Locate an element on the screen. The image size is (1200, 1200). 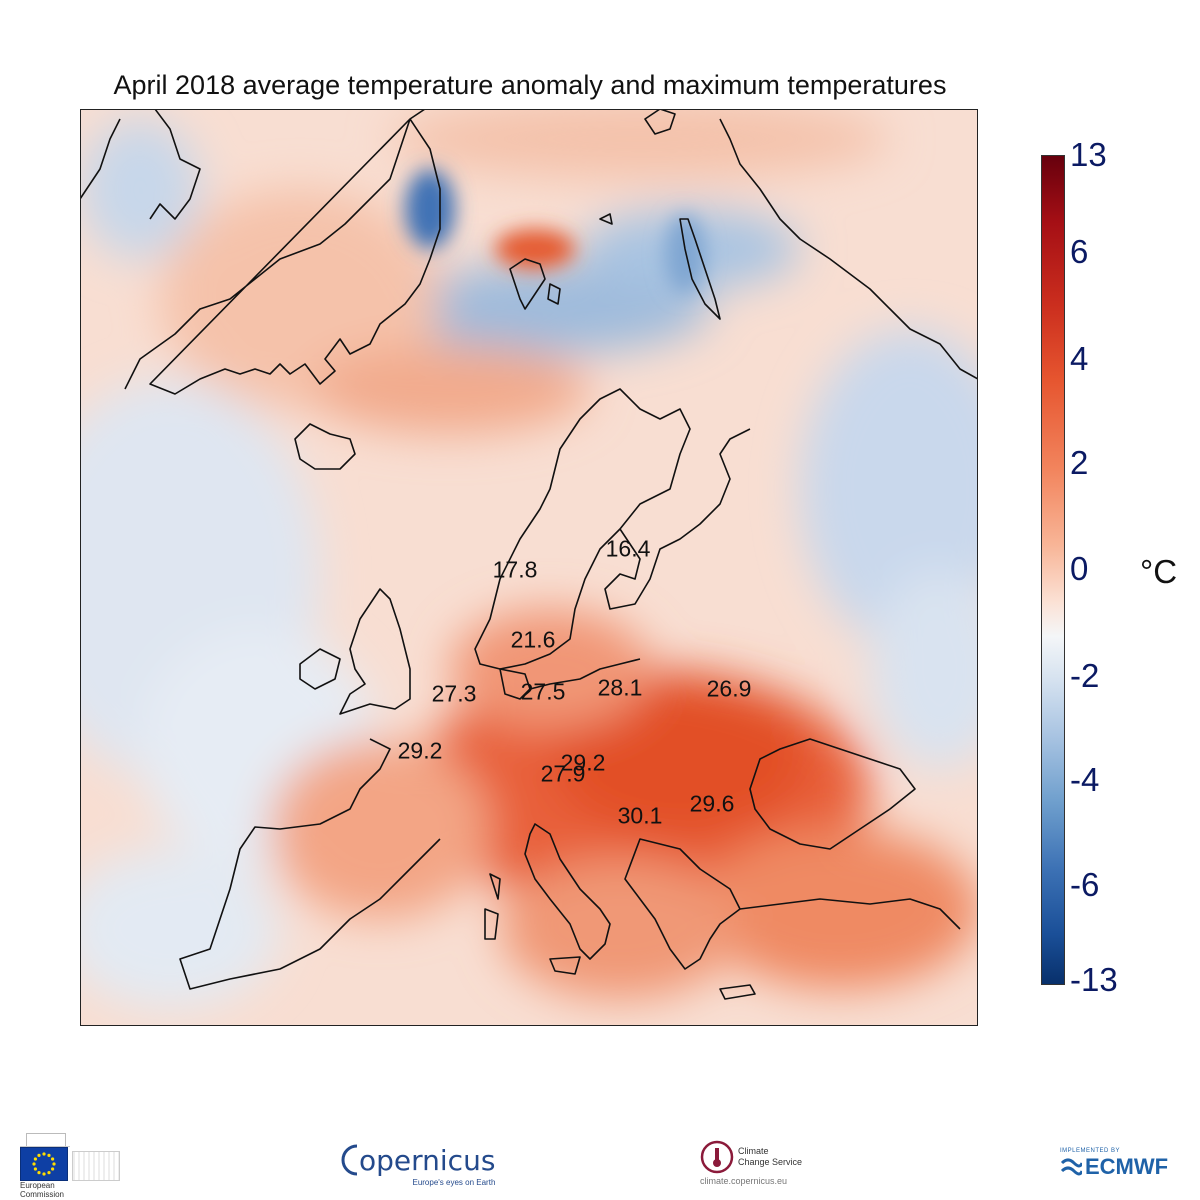
svalbard is located at coordinates (535, 284).